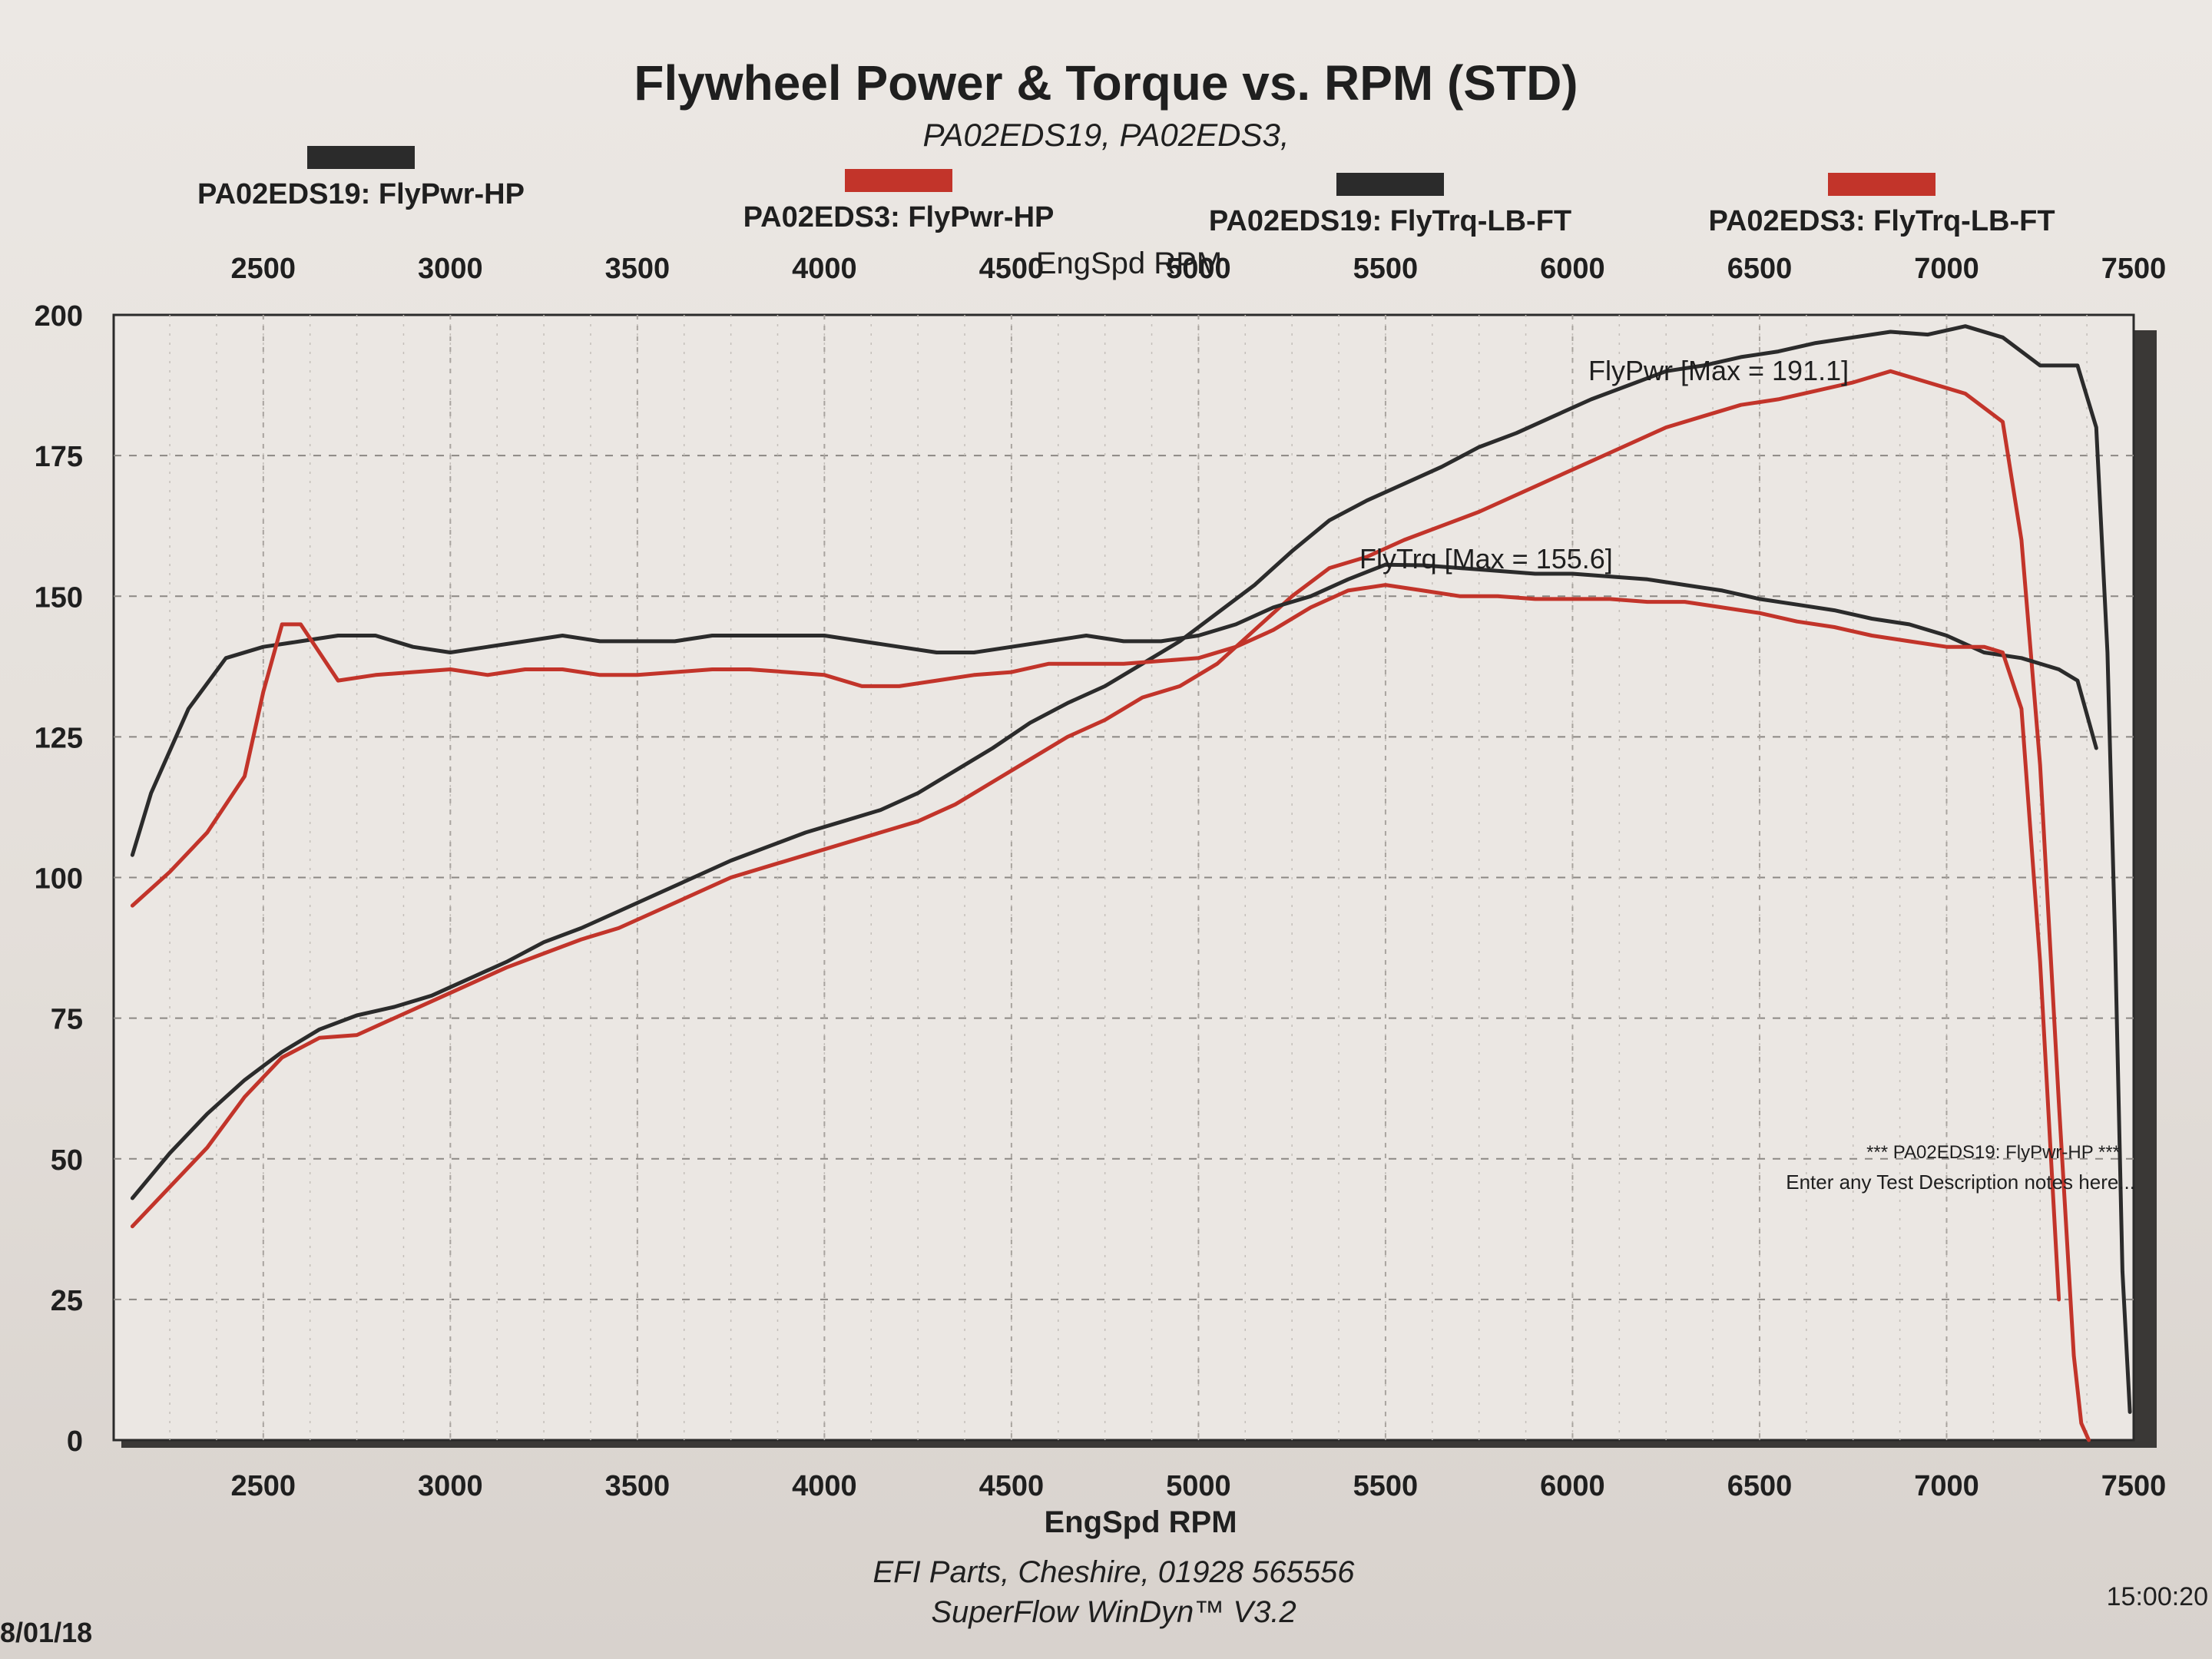 The width and height of the screenshot is (2212, 1659). I want to click on x-tick-label-bottom: 7500, so click(2134, 1486).